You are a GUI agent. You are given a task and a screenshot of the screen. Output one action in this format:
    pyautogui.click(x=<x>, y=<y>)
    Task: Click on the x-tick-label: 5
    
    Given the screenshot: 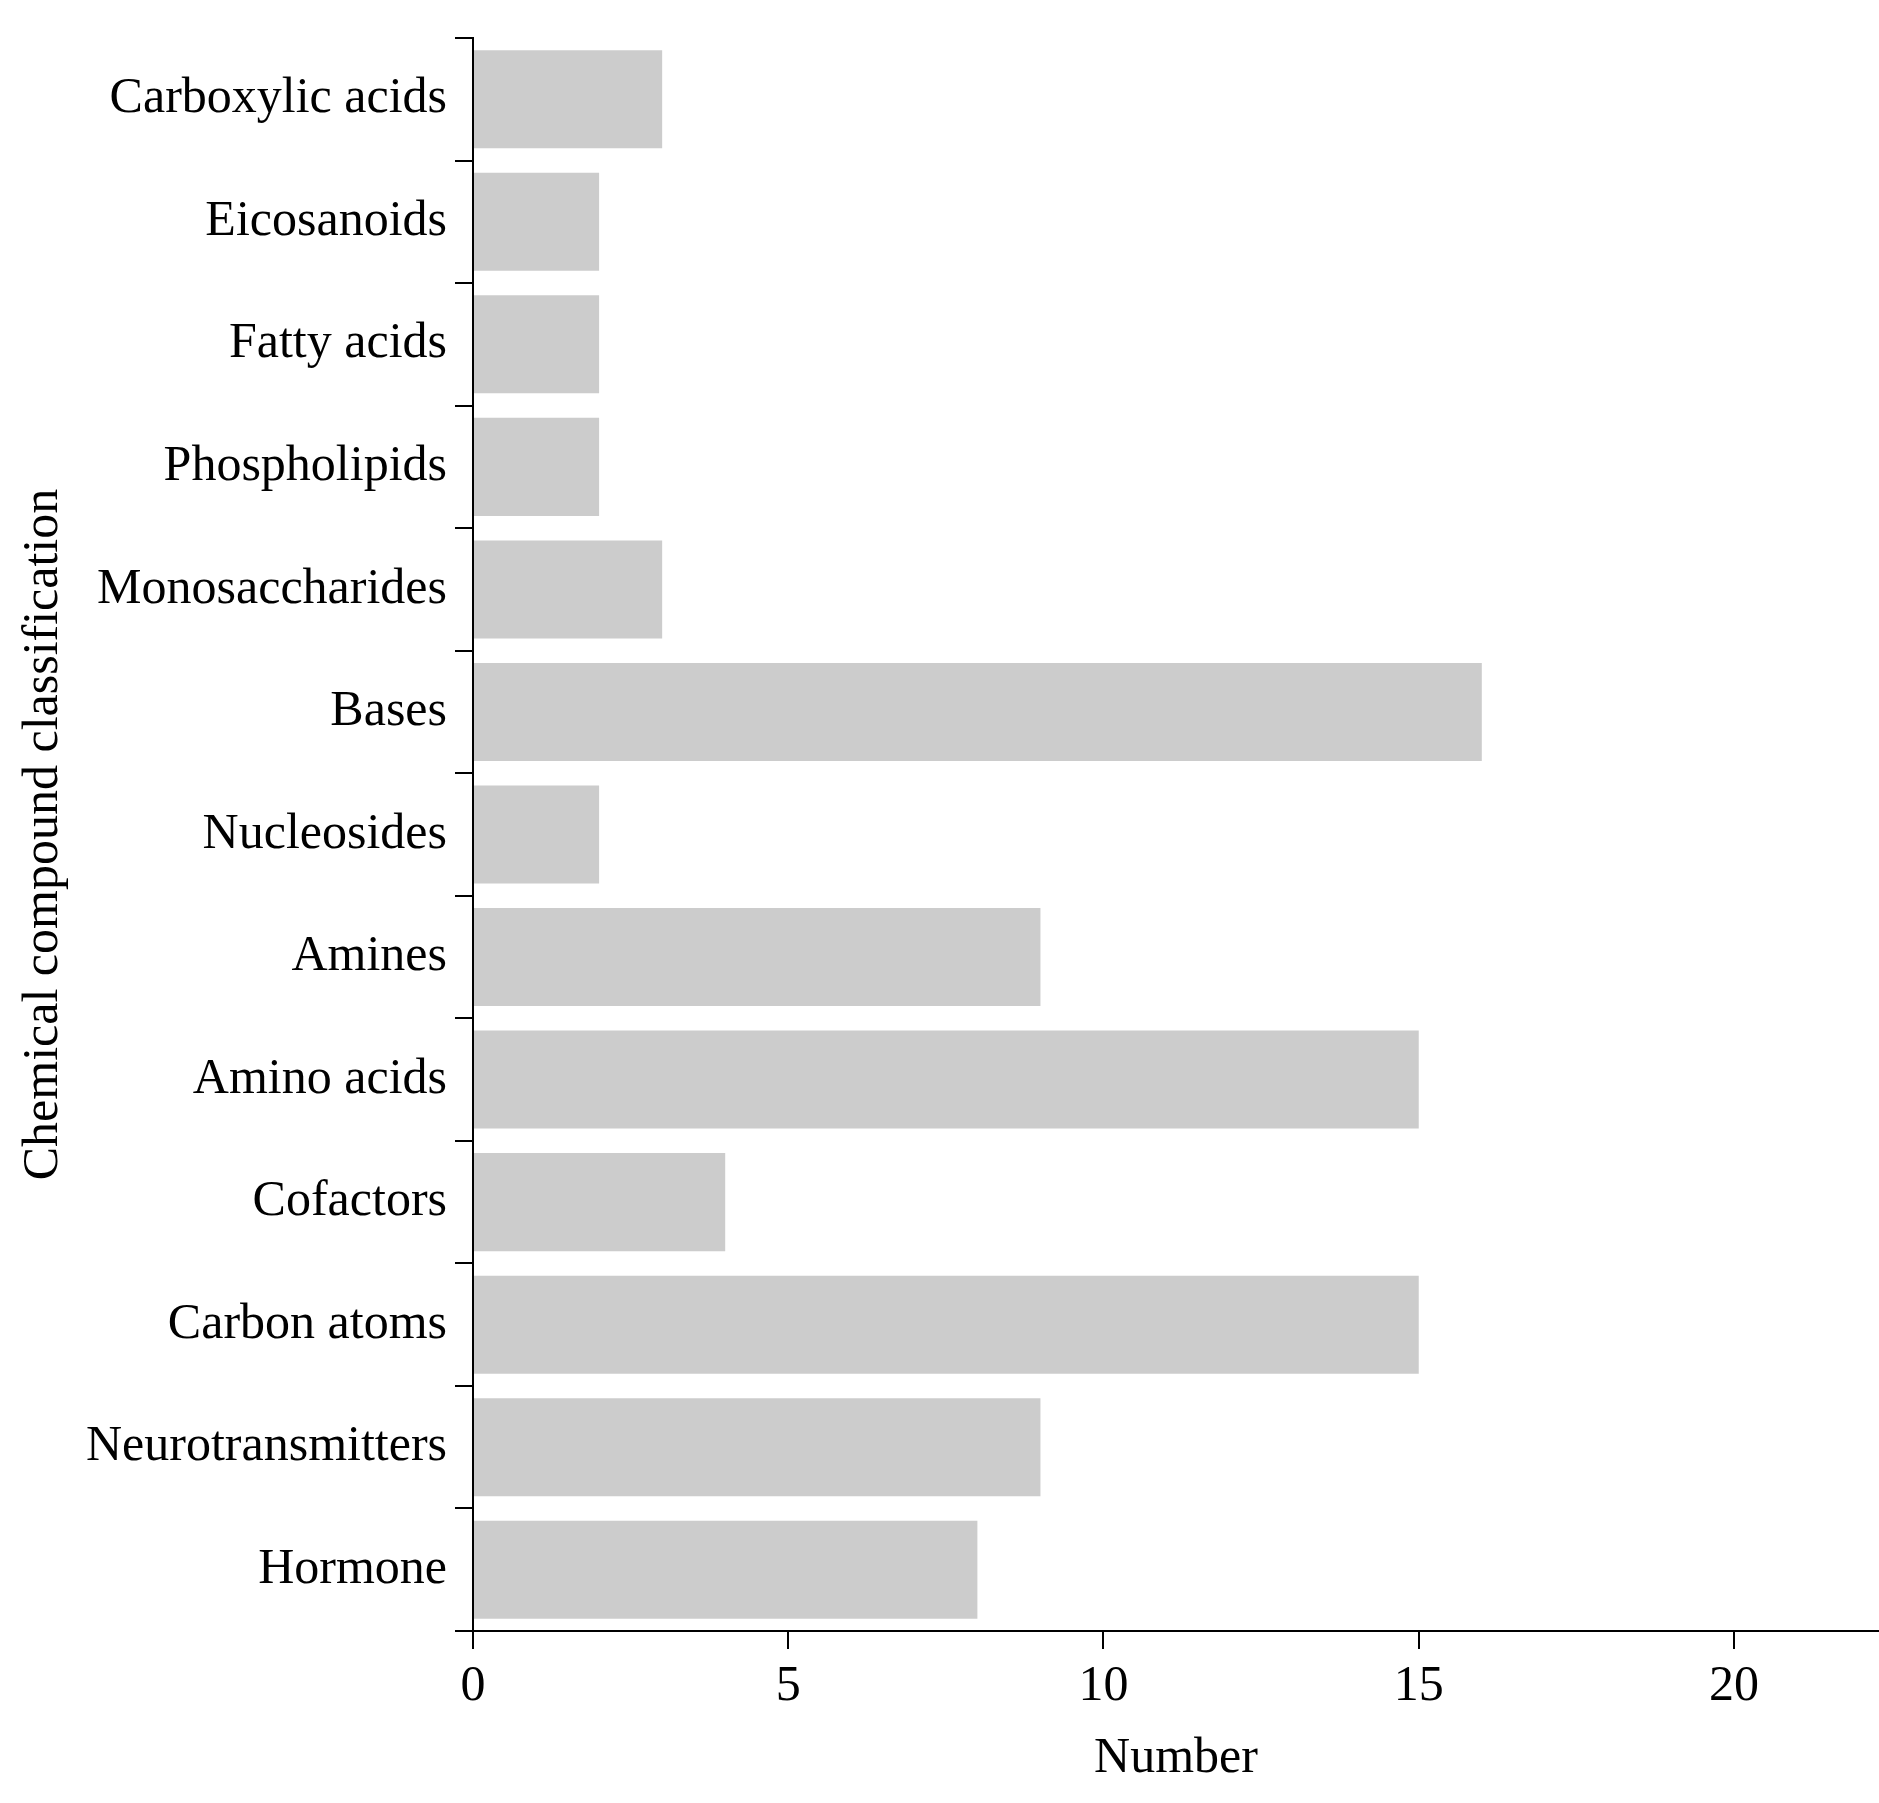 What is the action you would take?
    pyautogui.click(x=788, y=1683)
    